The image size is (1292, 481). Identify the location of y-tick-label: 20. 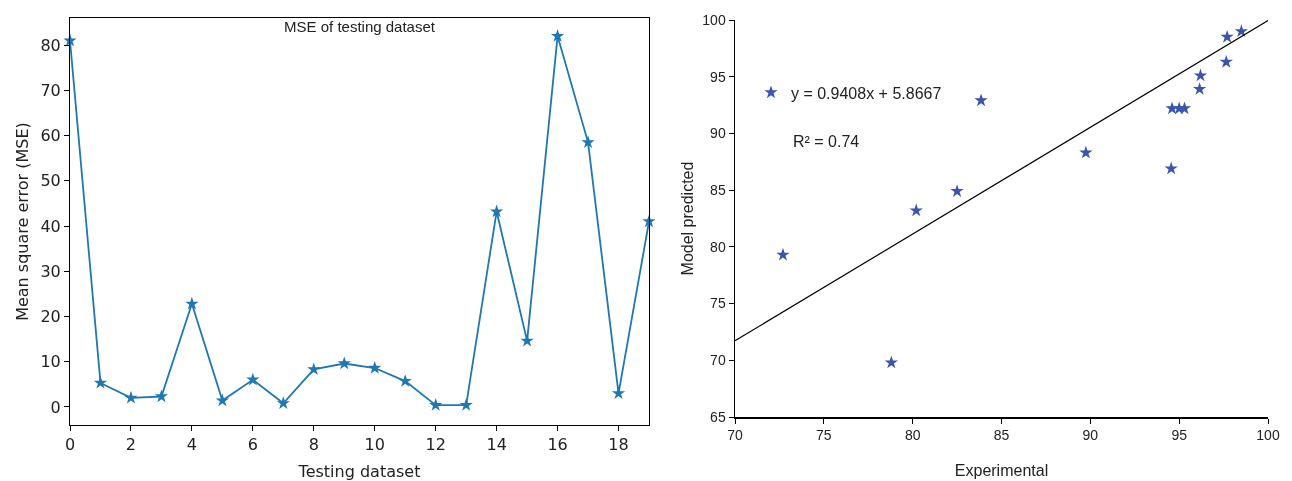
(50, 317).